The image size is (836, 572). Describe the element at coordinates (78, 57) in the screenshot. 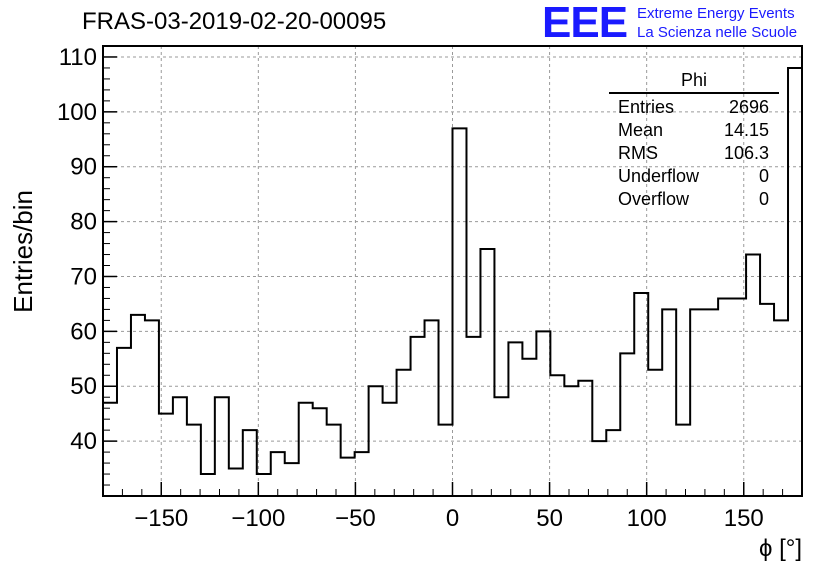

I see `y-tick-label: 110` at that location.